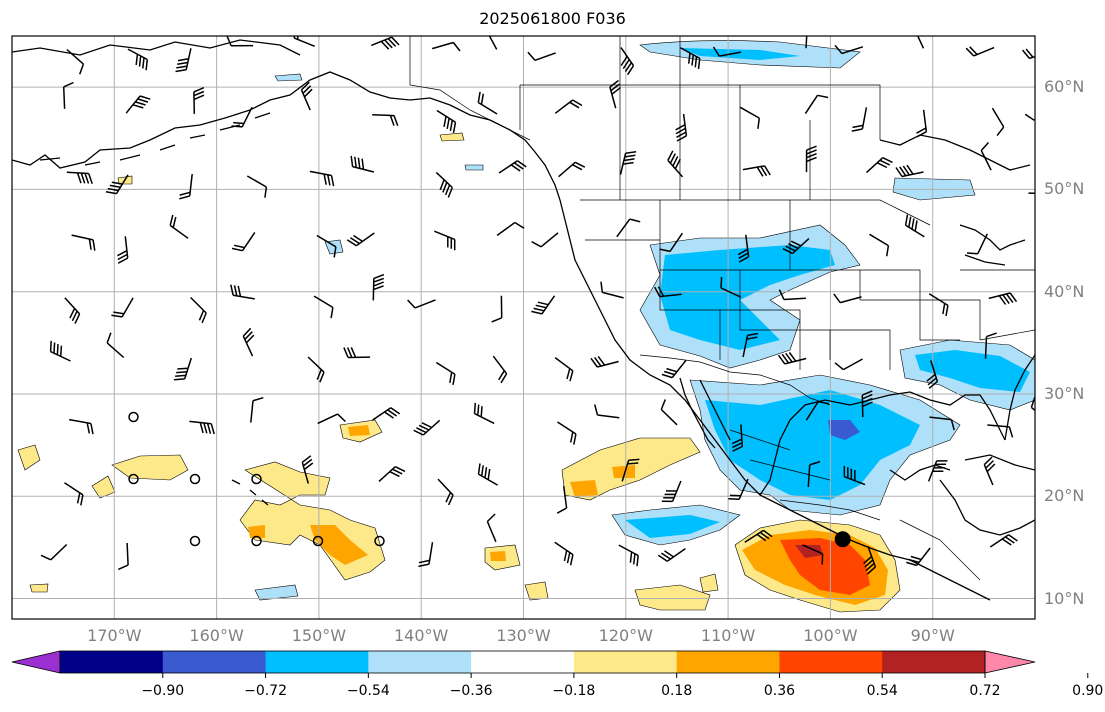  What do you see at coordinates (1064, 189) in the screenshot?
I see `lat-label-1: 50°N` at bounding box center [1064, 189].